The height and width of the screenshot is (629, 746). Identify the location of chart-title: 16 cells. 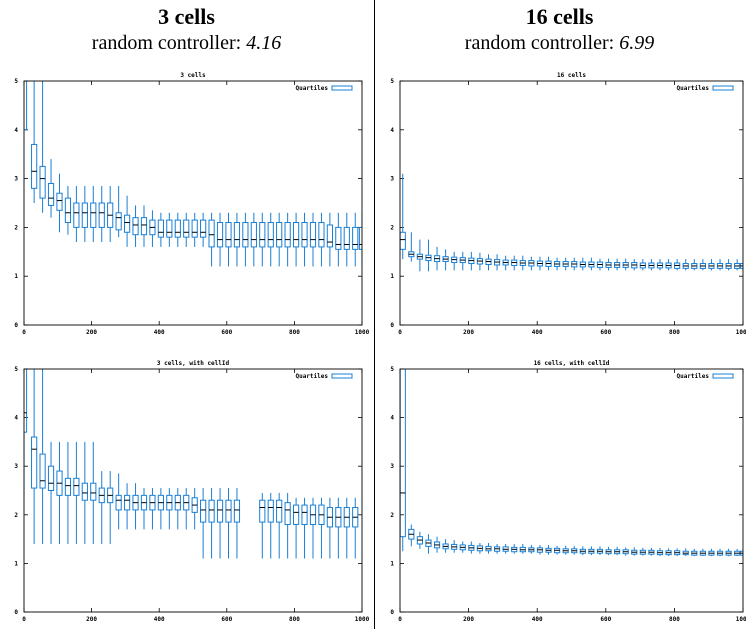
(571, 75).